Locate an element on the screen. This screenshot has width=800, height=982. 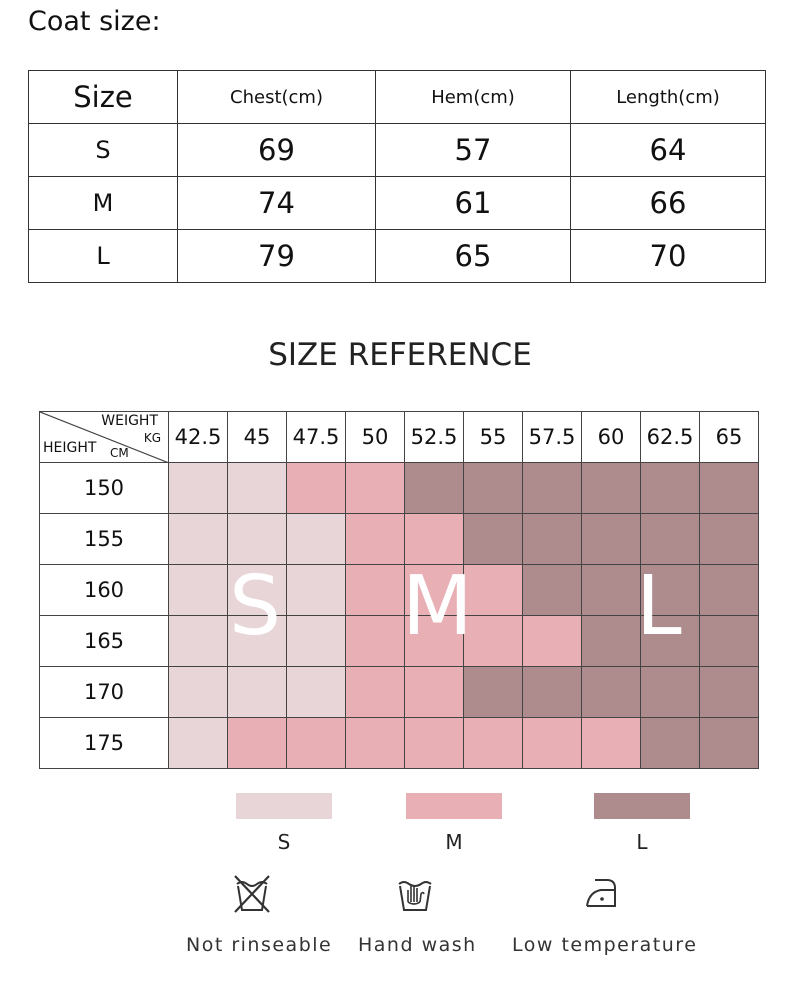
page-title: Coat size: is located at coordinates (94, 21).